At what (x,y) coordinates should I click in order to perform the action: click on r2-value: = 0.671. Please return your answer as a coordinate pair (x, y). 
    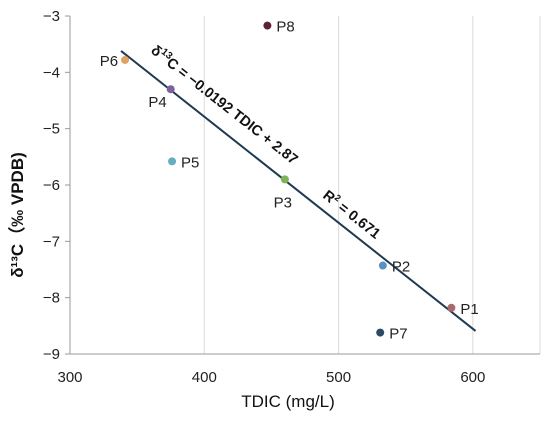
    Looking at the image, I should click on (357, 219).